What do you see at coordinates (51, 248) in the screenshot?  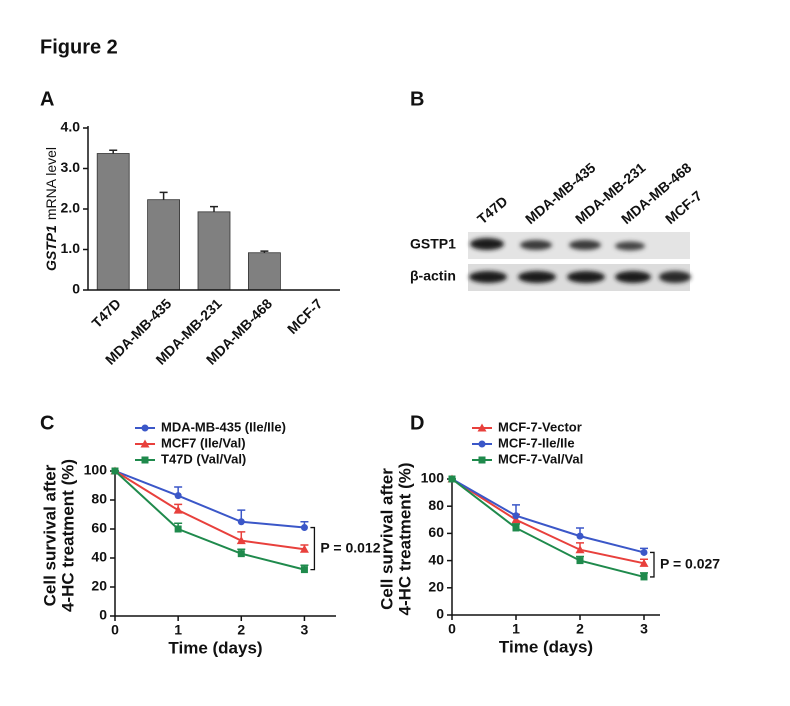 I see `y-axis-label-part: GSTP1` at bounding box center [51, 248].